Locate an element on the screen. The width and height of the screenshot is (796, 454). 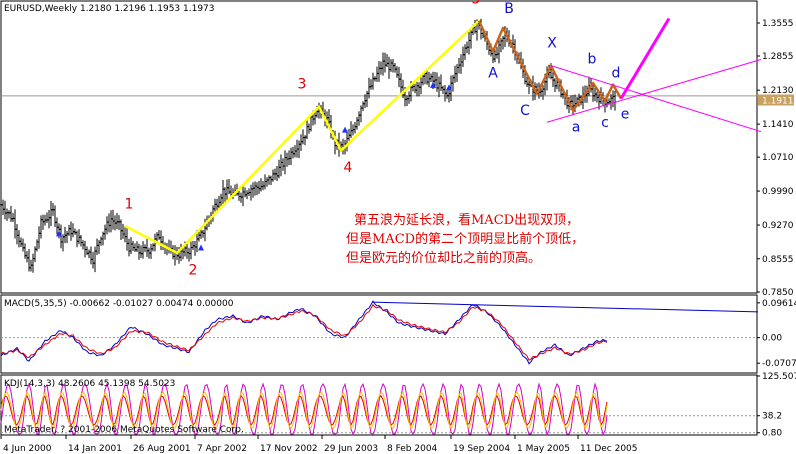
x-tick-label: 29 Jun 2003 is located at coordinates (351, 449).